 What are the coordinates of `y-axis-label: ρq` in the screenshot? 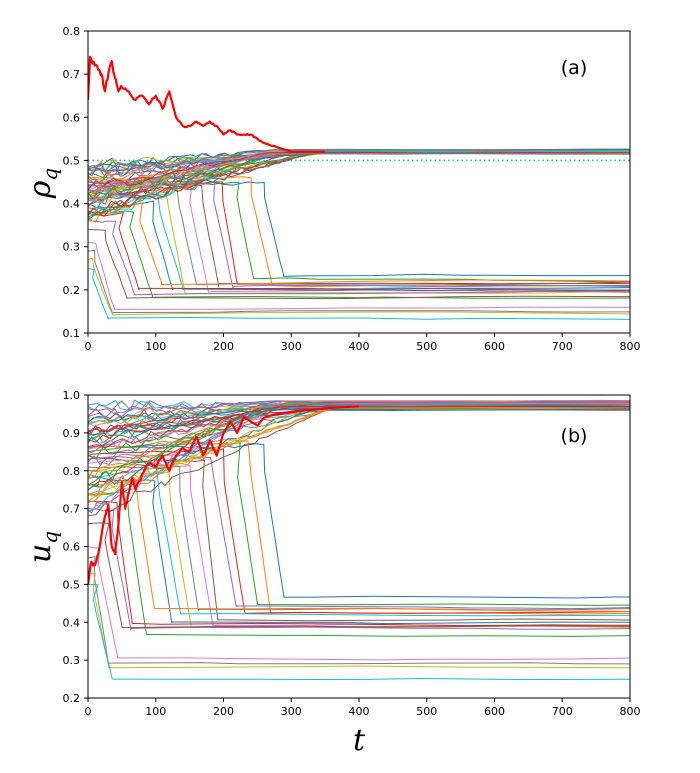 It's located at (42, 183).